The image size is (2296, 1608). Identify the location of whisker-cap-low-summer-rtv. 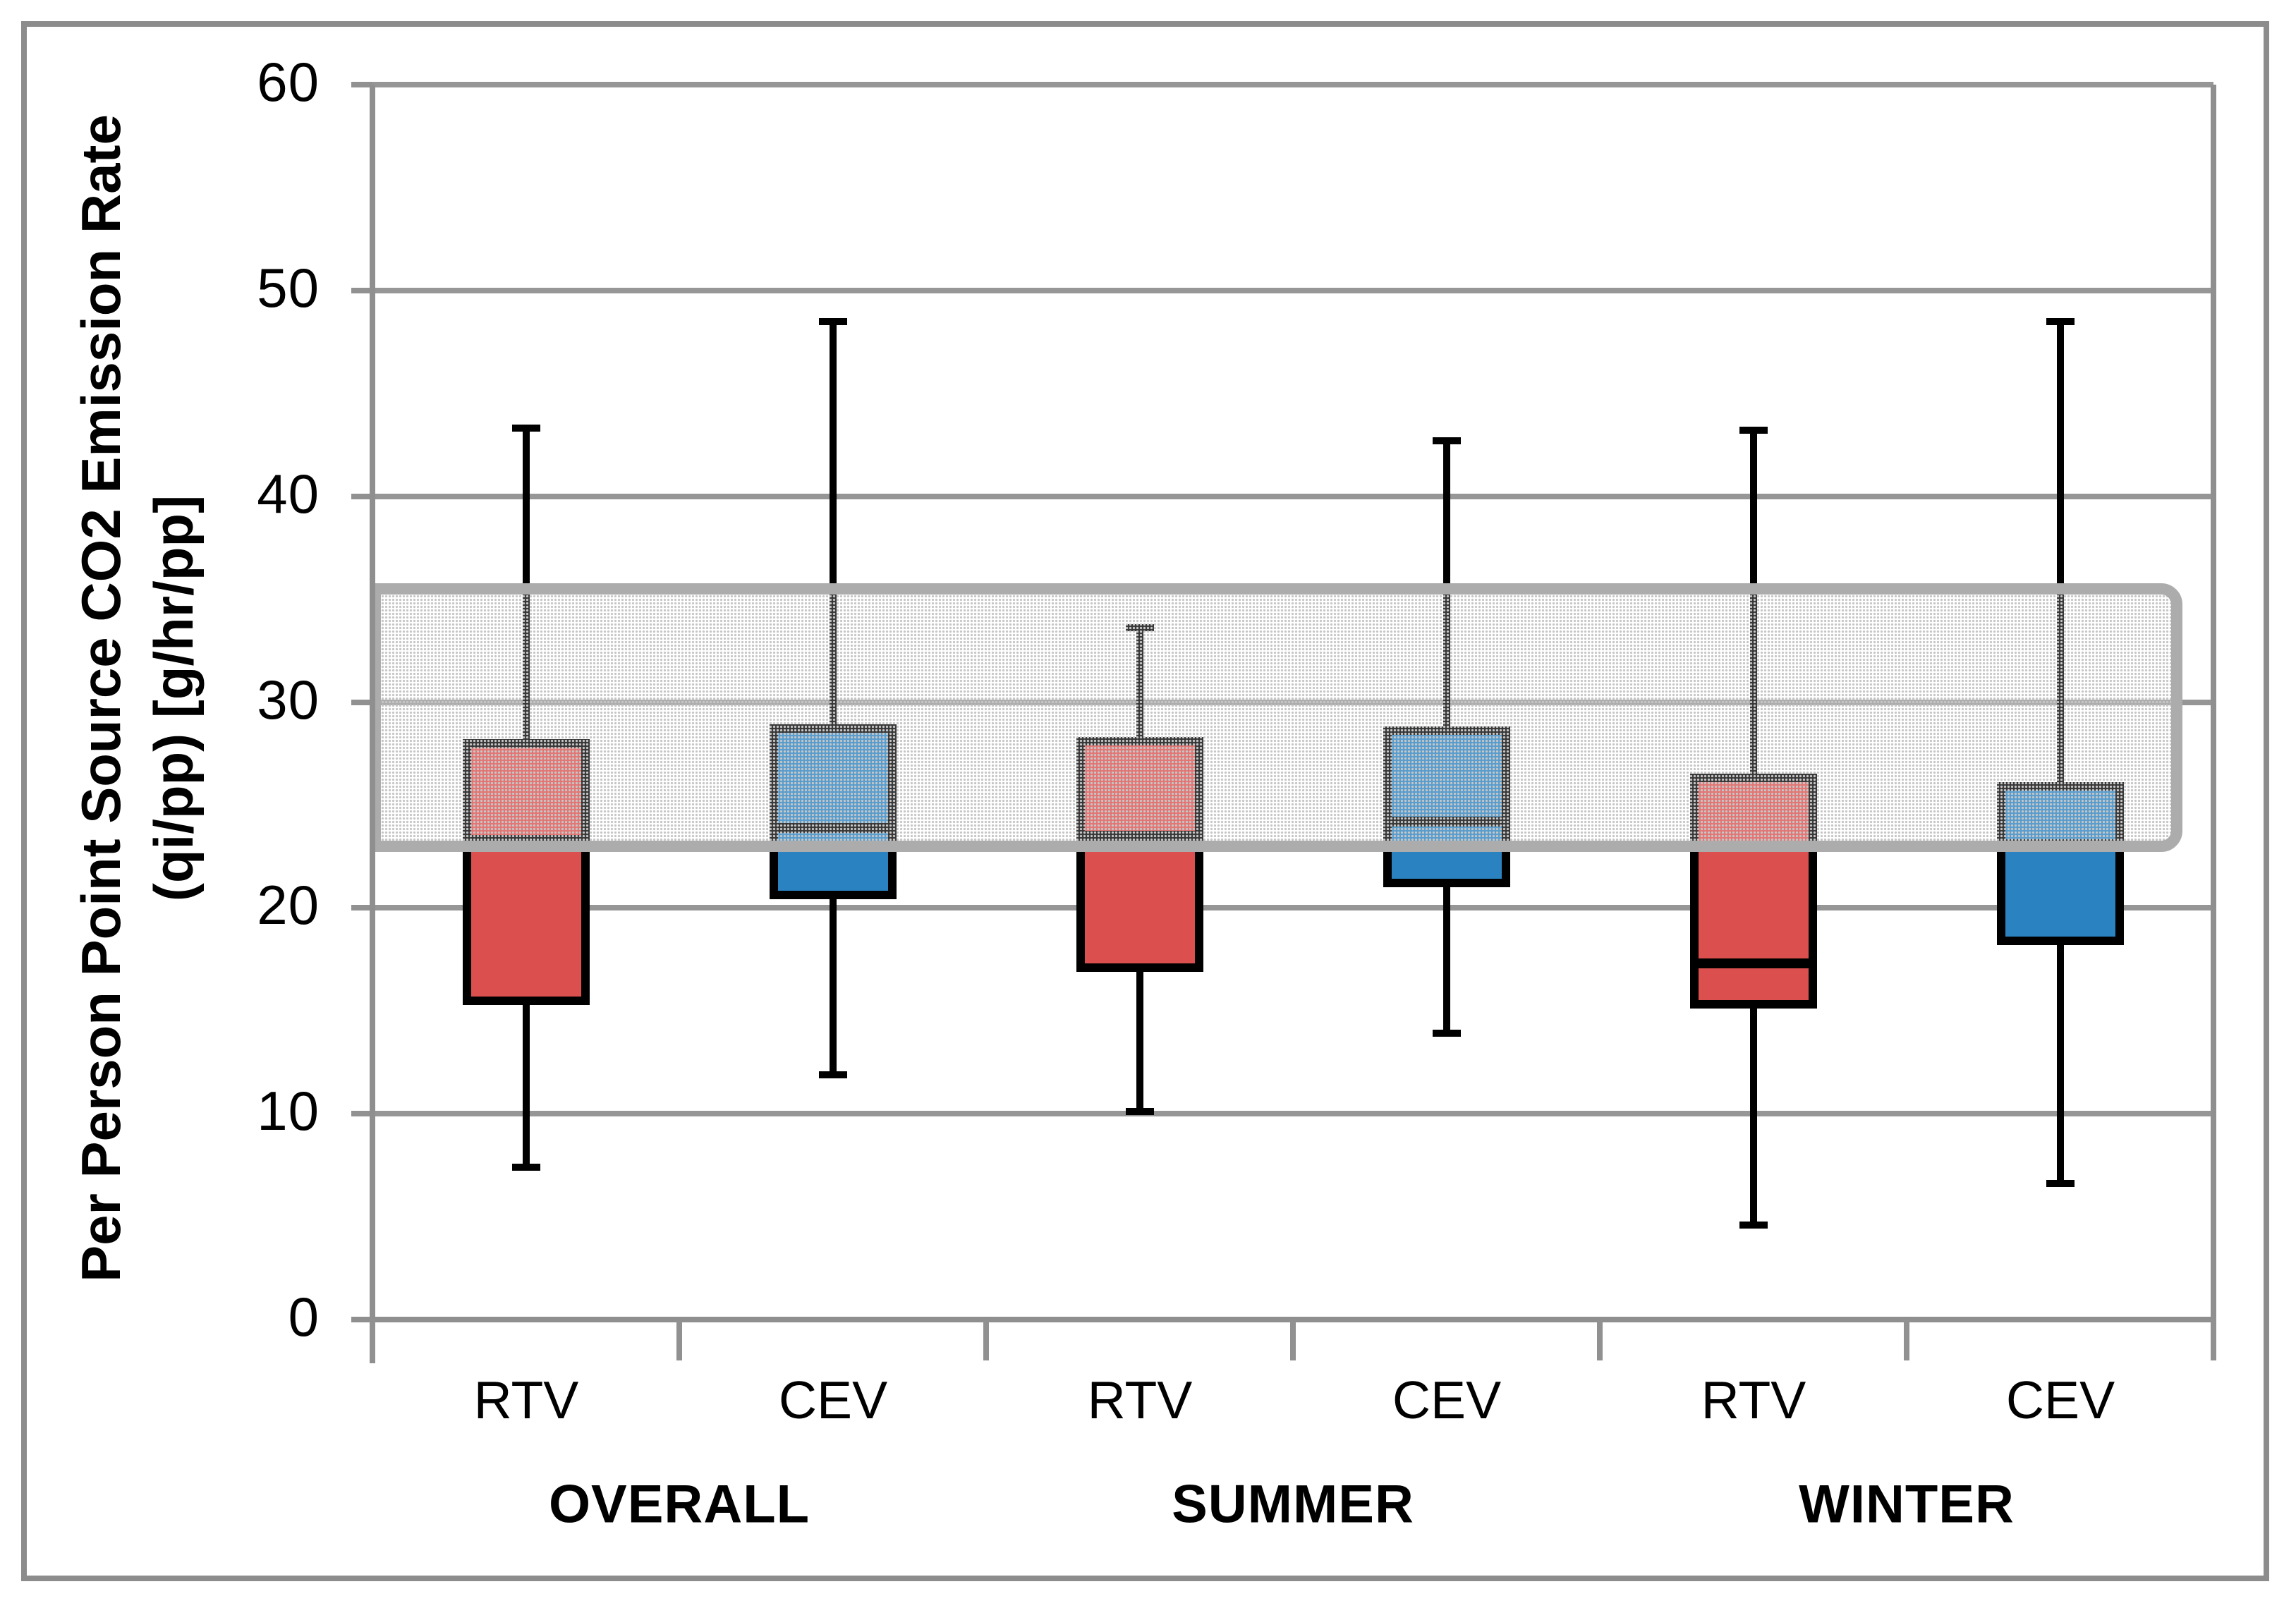
(1140, 1111).